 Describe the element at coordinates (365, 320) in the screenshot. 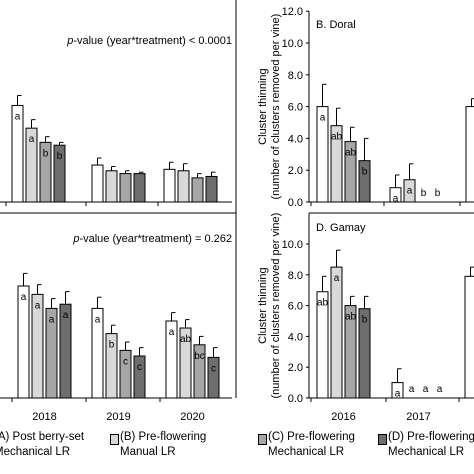

I see `chart-d-sig-letter: b` at that location.